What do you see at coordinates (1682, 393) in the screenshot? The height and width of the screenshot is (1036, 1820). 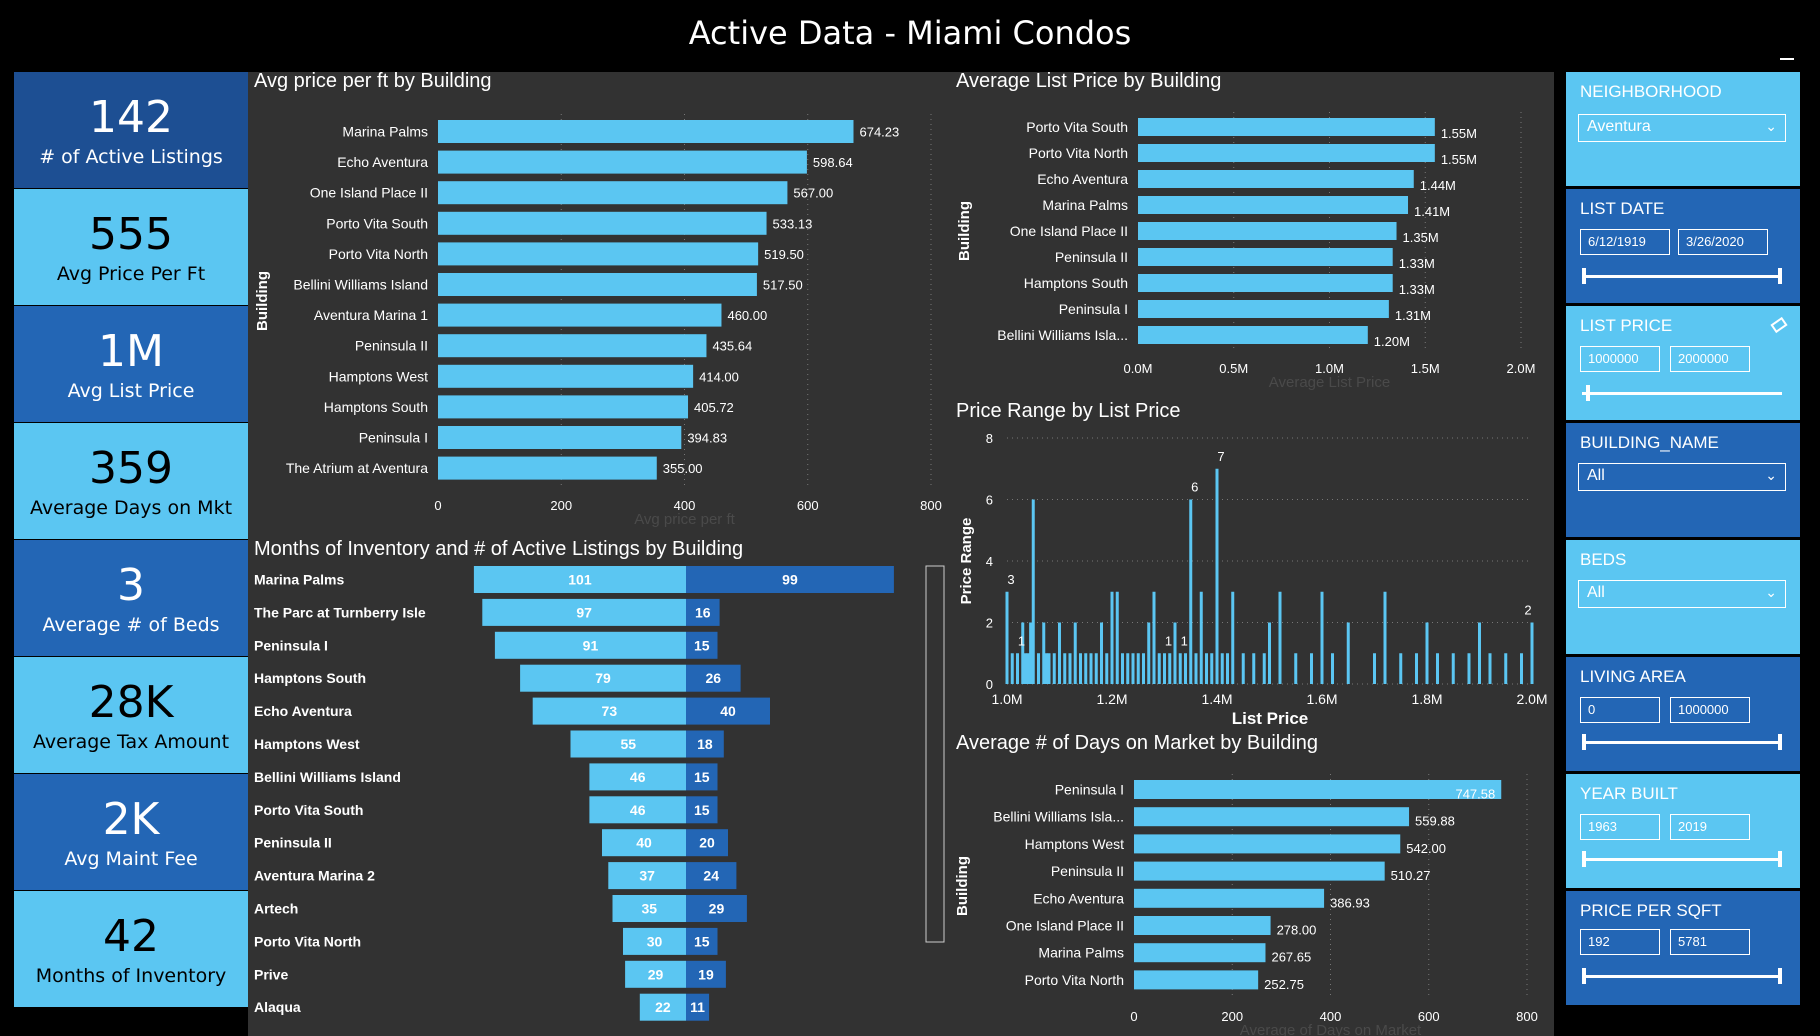 I see `list-price-slider` at bounding box center [1682, 393].